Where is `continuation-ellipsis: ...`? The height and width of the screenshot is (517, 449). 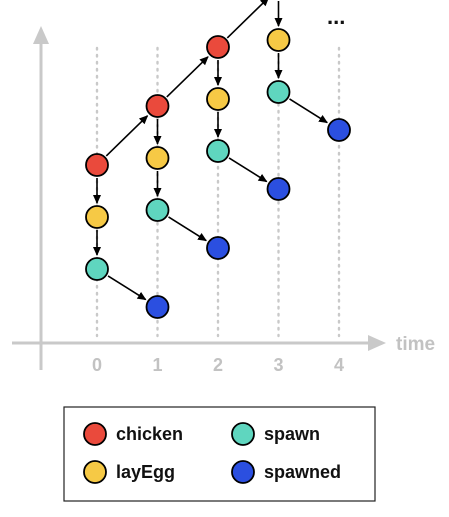 continuation-ellipsis: ... is located at coordinates (336, 16).